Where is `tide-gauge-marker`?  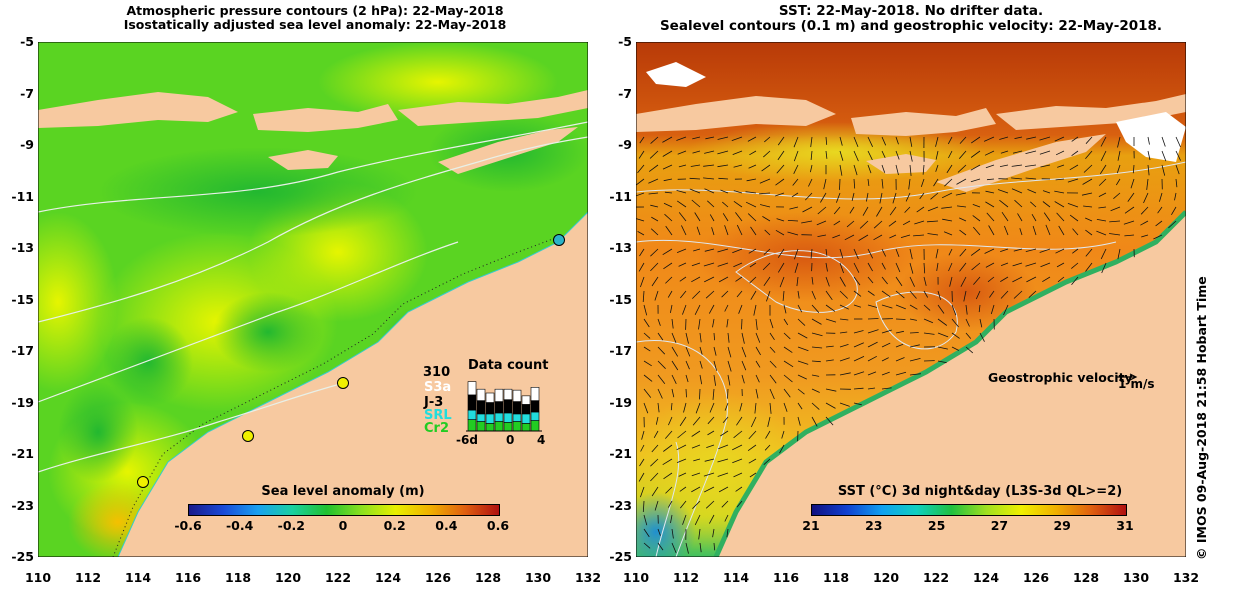
tide-gauge-marker is located at coordinates (248, 436).